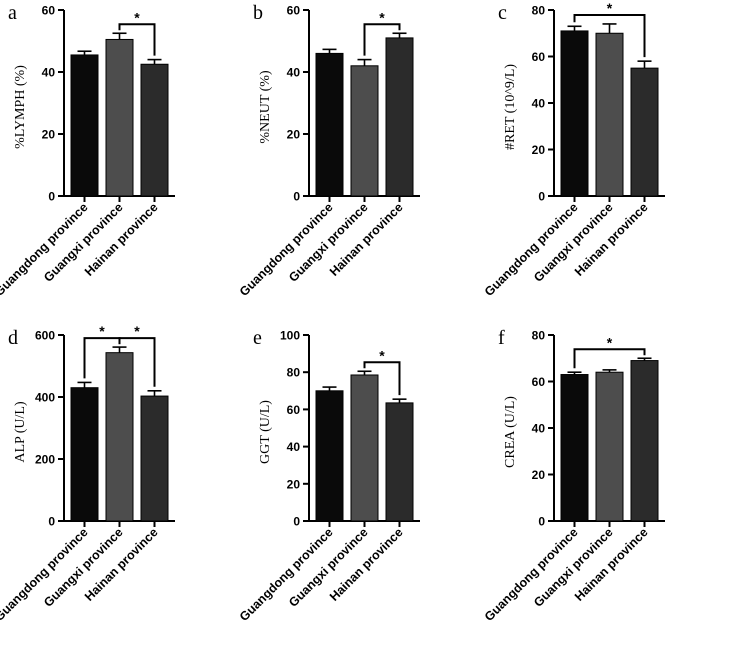 Image resolution: width=735 pixels, height=649 pixels. What do you see at coordinates (290, 336) in the screenshot?
I see `y-tick-label: 100` at bounding box center [290, 336].